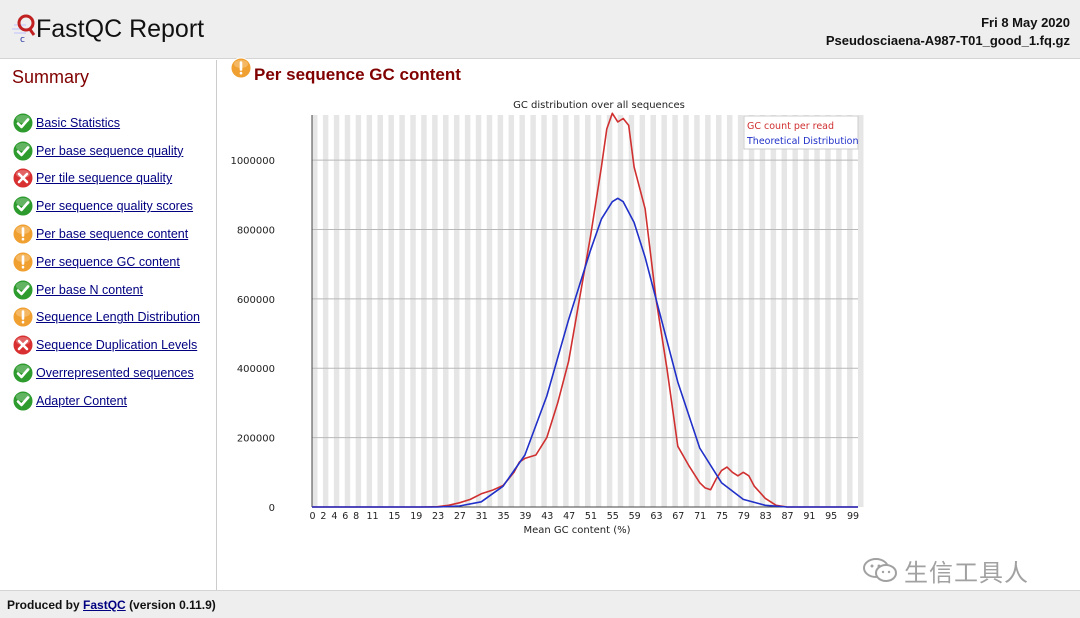 The width and height of the screenshot is (1080, 618). I want to click on x-tick-label: 43, so click(547, 516).